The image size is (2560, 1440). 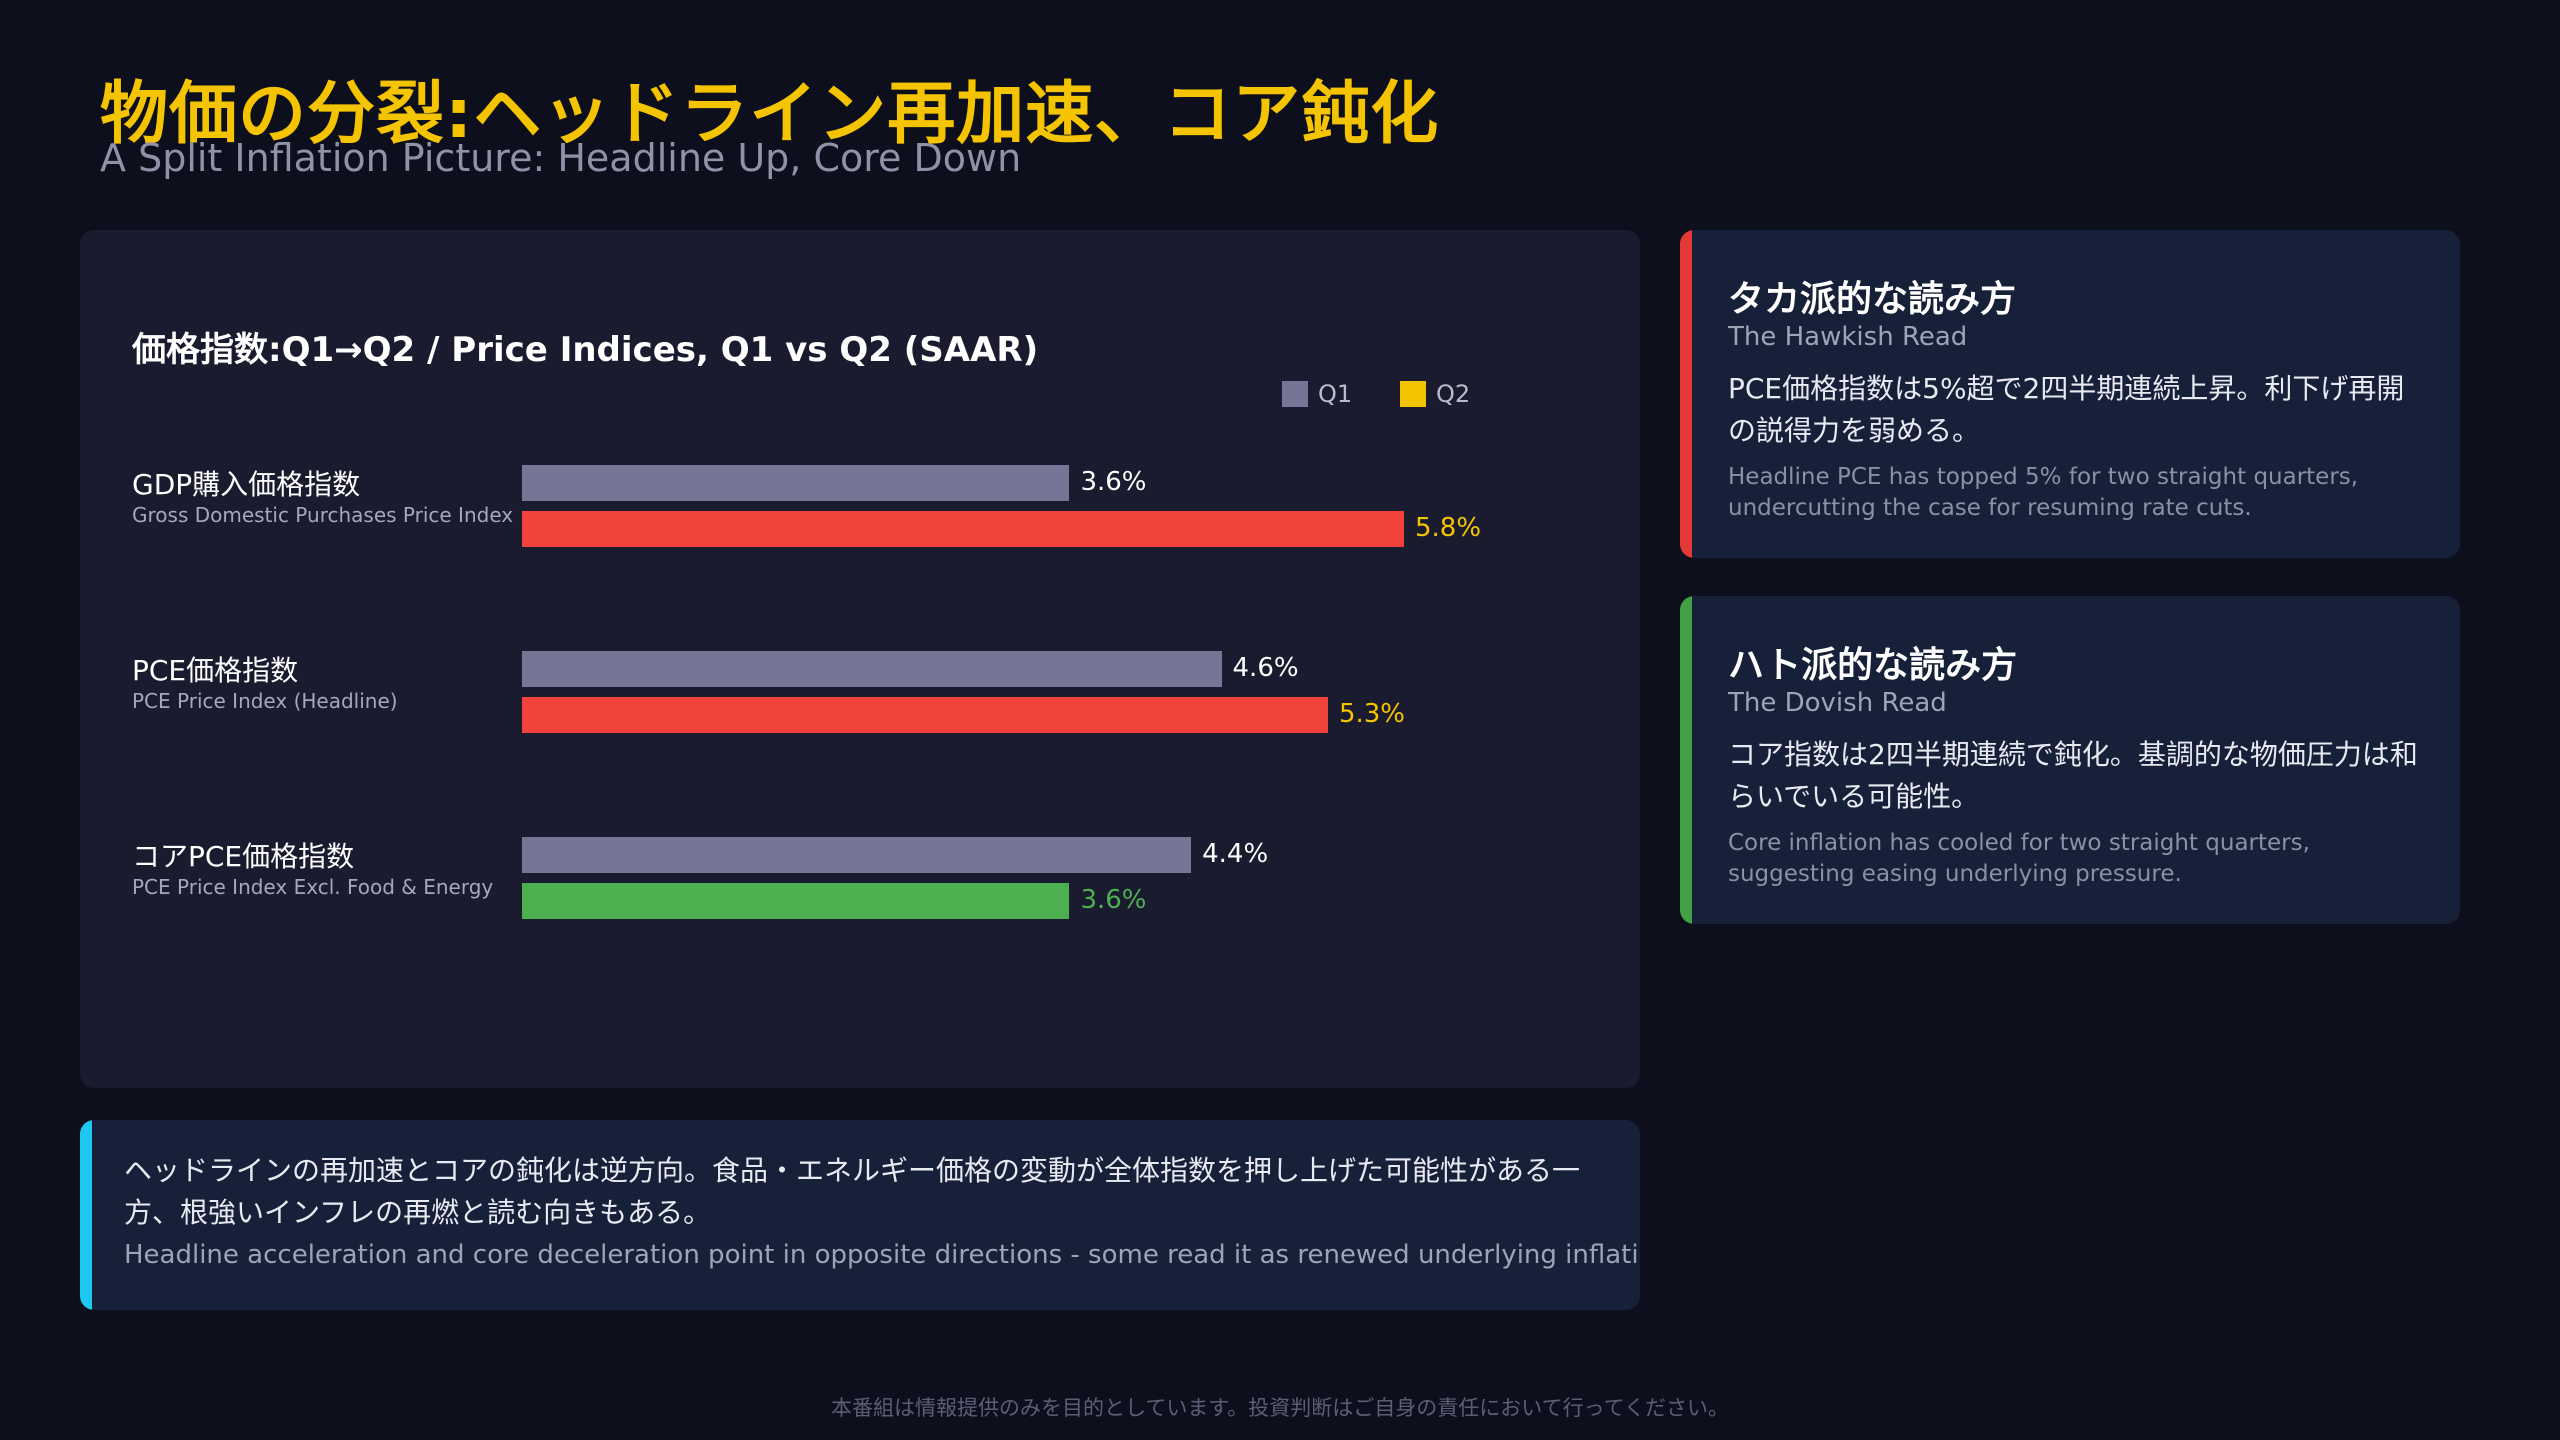 What do you see at coordinates (1265, 668) in the screenshot?
I see `data-label-q1-1: 4.6%` at bounding box center [1265, 668].